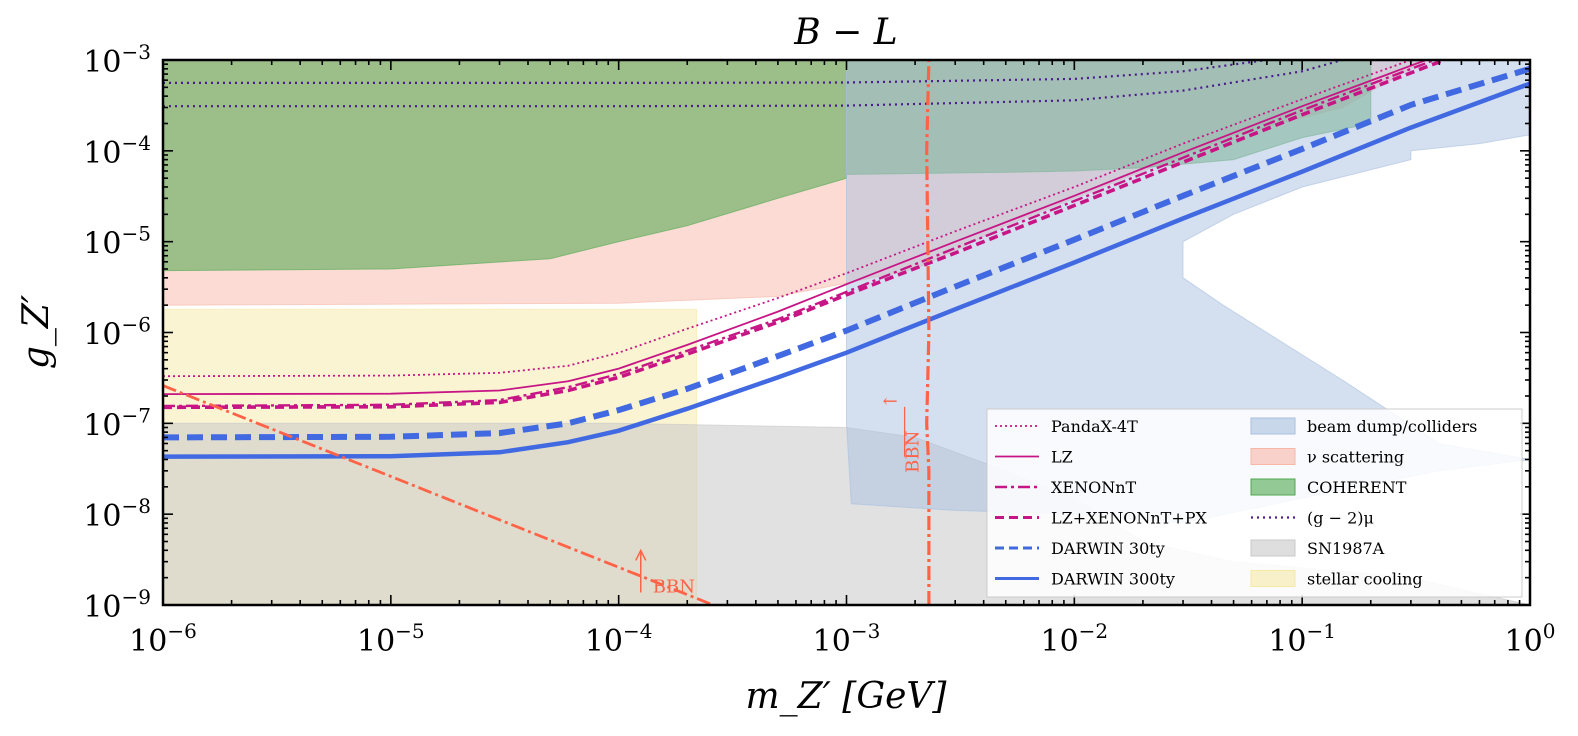 The width and height of the screenshot is (1578, 736). What do you see at coordinates (1346, 548) in the screenshot?
I see `legend-label: SN1987A` at bounding box center [1346, 548].